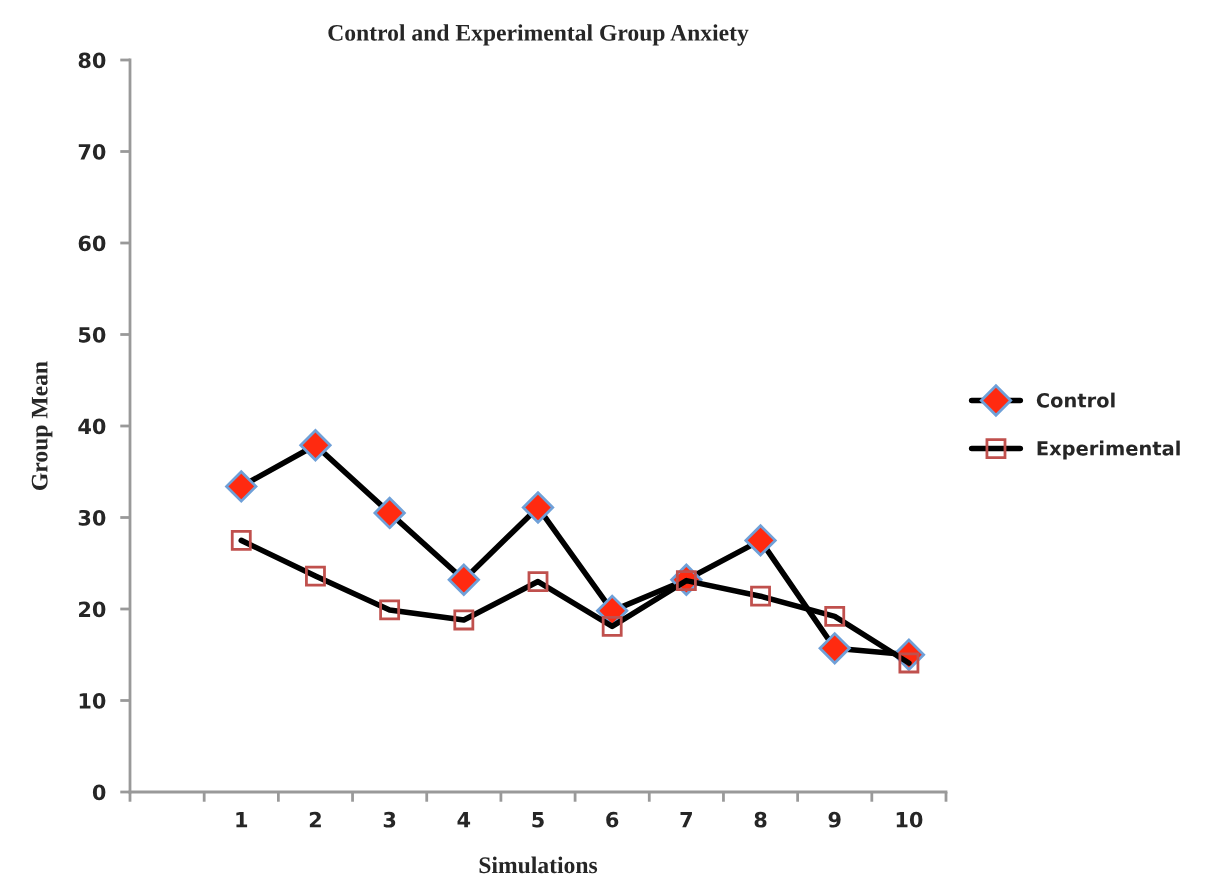 The height and width of the screenshot is (884, 1232). Describe the element at coordinates (612, 819) in the screenshot. I see `x-tick-label: 6` at that location.